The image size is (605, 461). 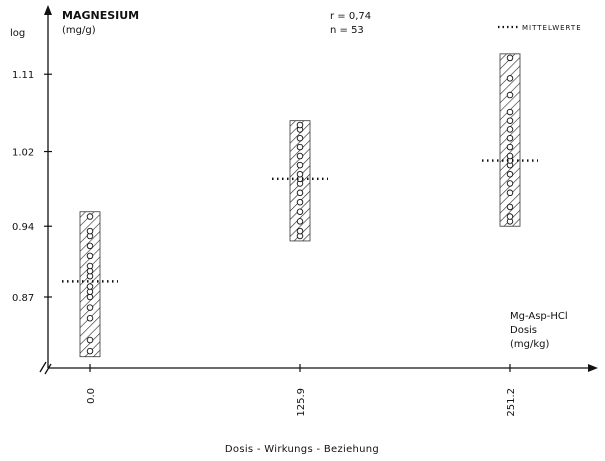 I want to click on y-axis-unit: (mg/g), so click(x=79, y=30).